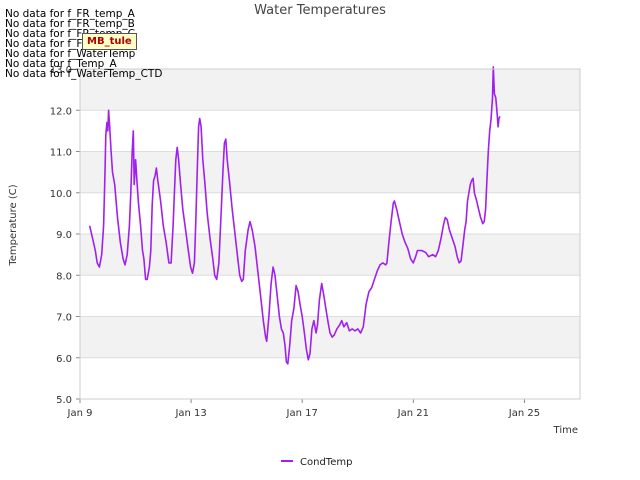 The height and width of the screenshot is (480, 640). What do you see at coordinates (190, 413) in the screenshot?
I see `x-tick-label: Jan 13` at bounding box center [190, 413].